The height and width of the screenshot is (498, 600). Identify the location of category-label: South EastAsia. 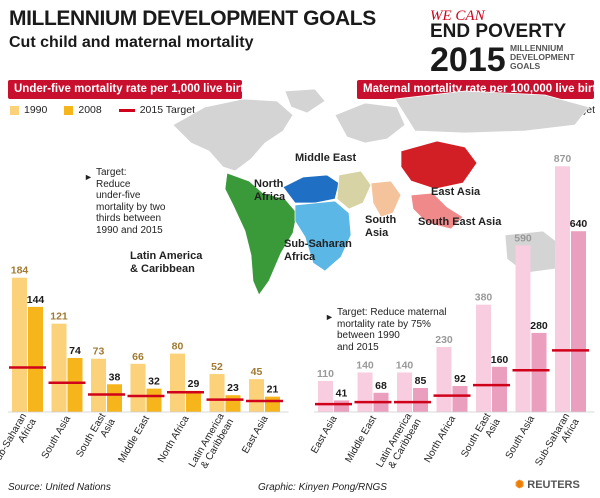
(481, 438).